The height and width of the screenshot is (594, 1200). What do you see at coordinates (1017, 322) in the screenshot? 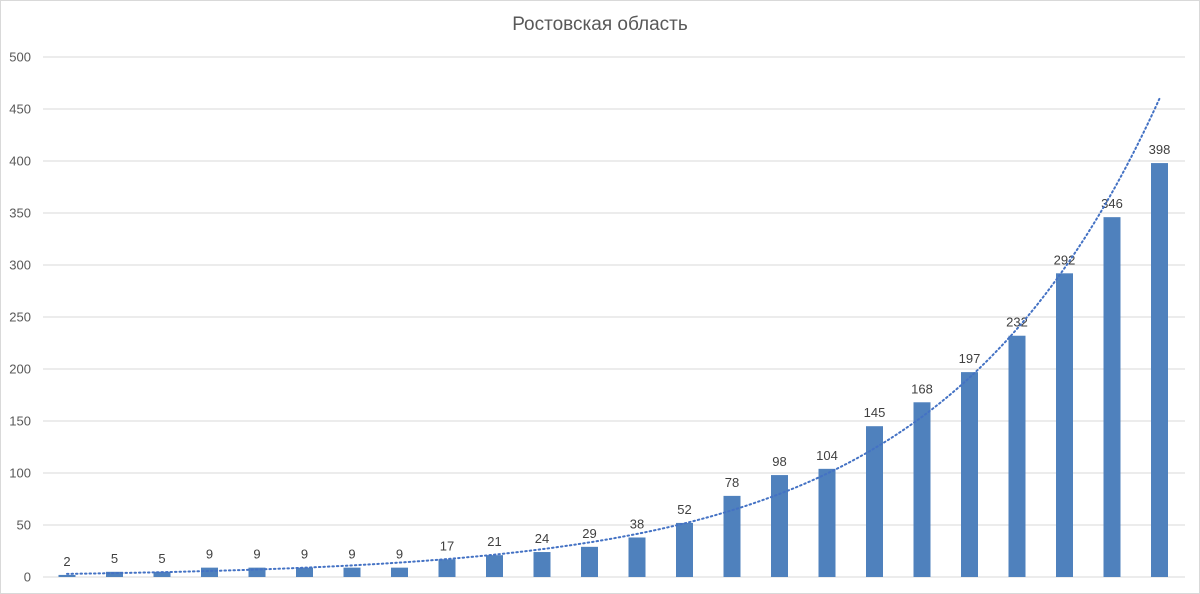
I see `data-label: 232` at bounding box center [1017, 322].